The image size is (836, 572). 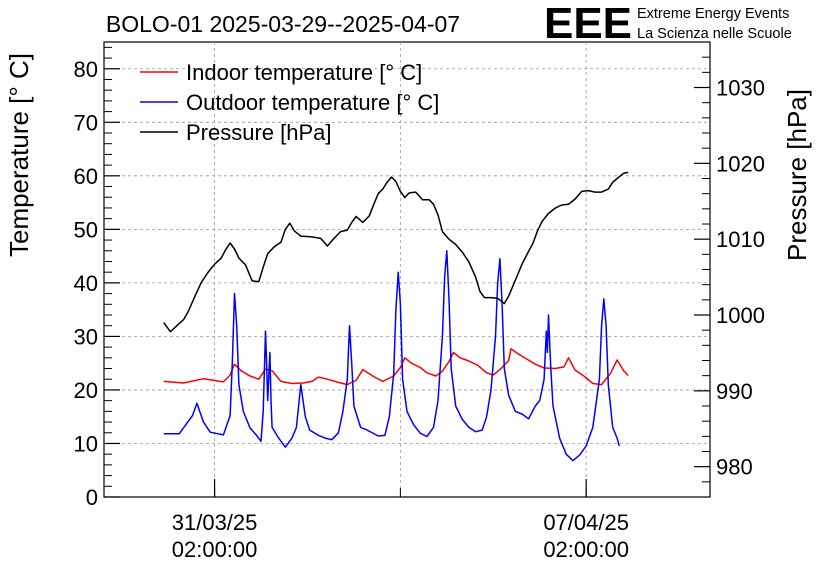 What do you see at coordinates (740, 88) in the screenshot?
I see `y2-tick-label: 1030` at bounding box center [740, 88].